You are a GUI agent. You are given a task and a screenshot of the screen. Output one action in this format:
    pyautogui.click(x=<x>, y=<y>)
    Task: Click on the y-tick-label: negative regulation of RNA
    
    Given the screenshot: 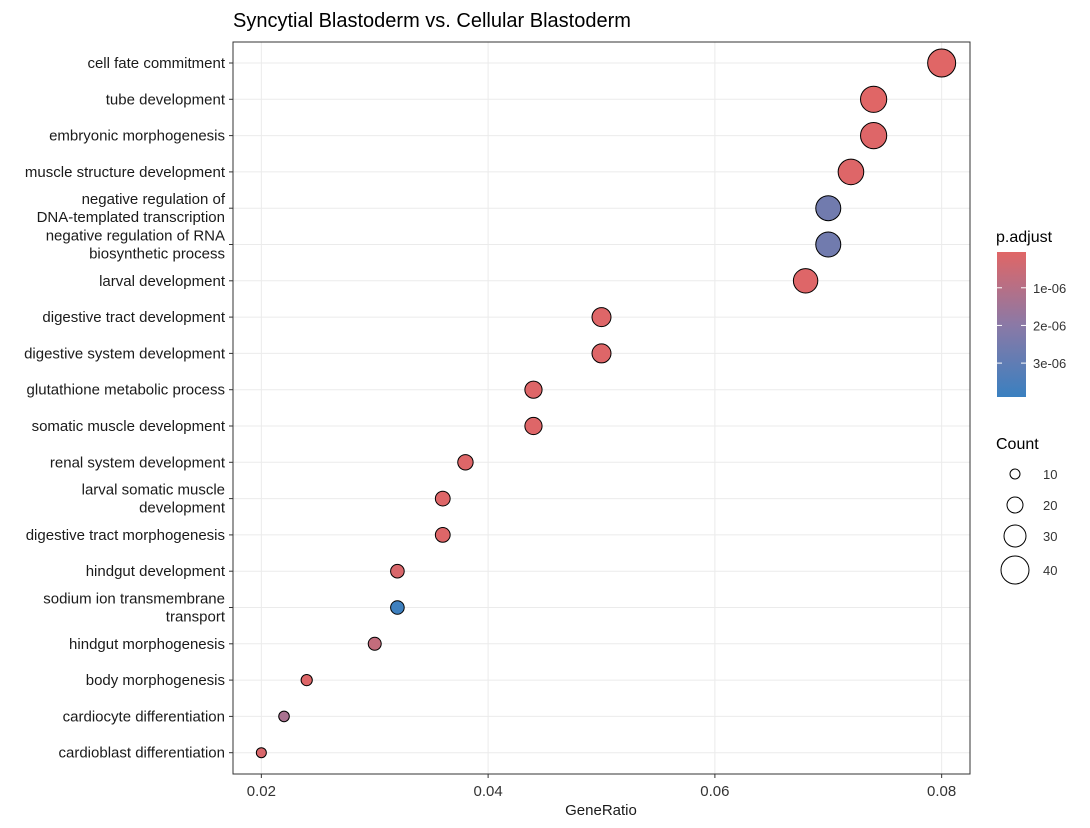 What is the action you would take?
    pyautogui.click(x=135, y=236)
    